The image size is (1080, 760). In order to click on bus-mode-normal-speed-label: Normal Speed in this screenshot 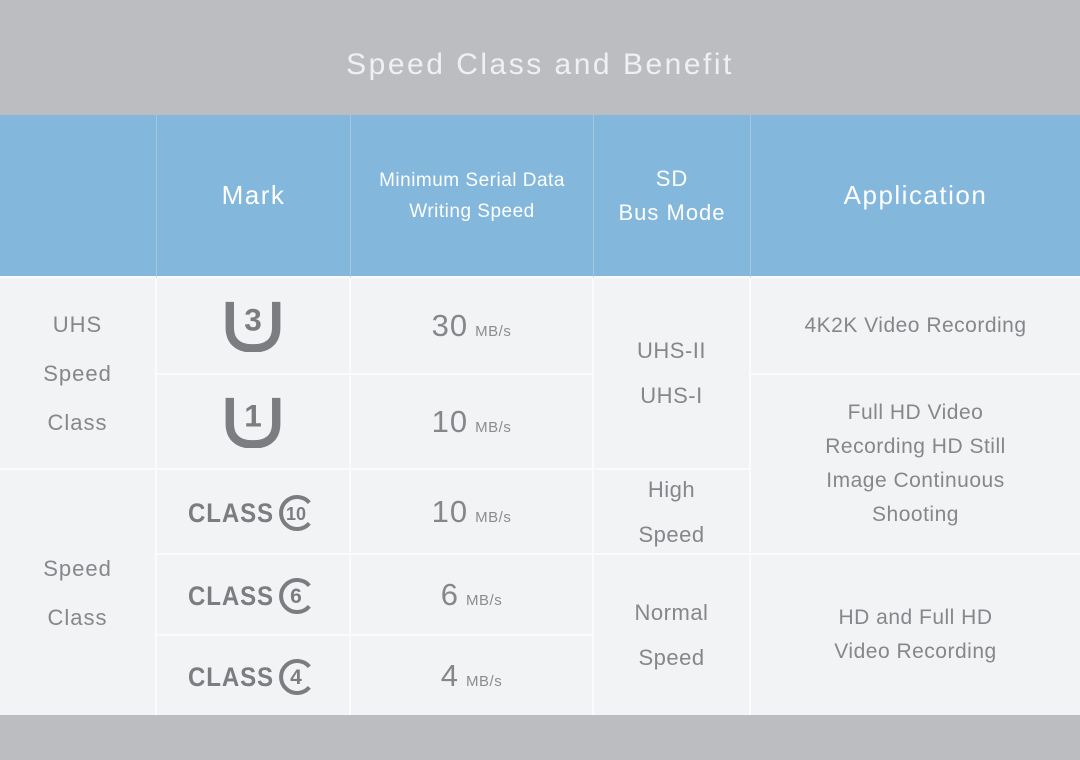, I will do `click(671, 635)`.